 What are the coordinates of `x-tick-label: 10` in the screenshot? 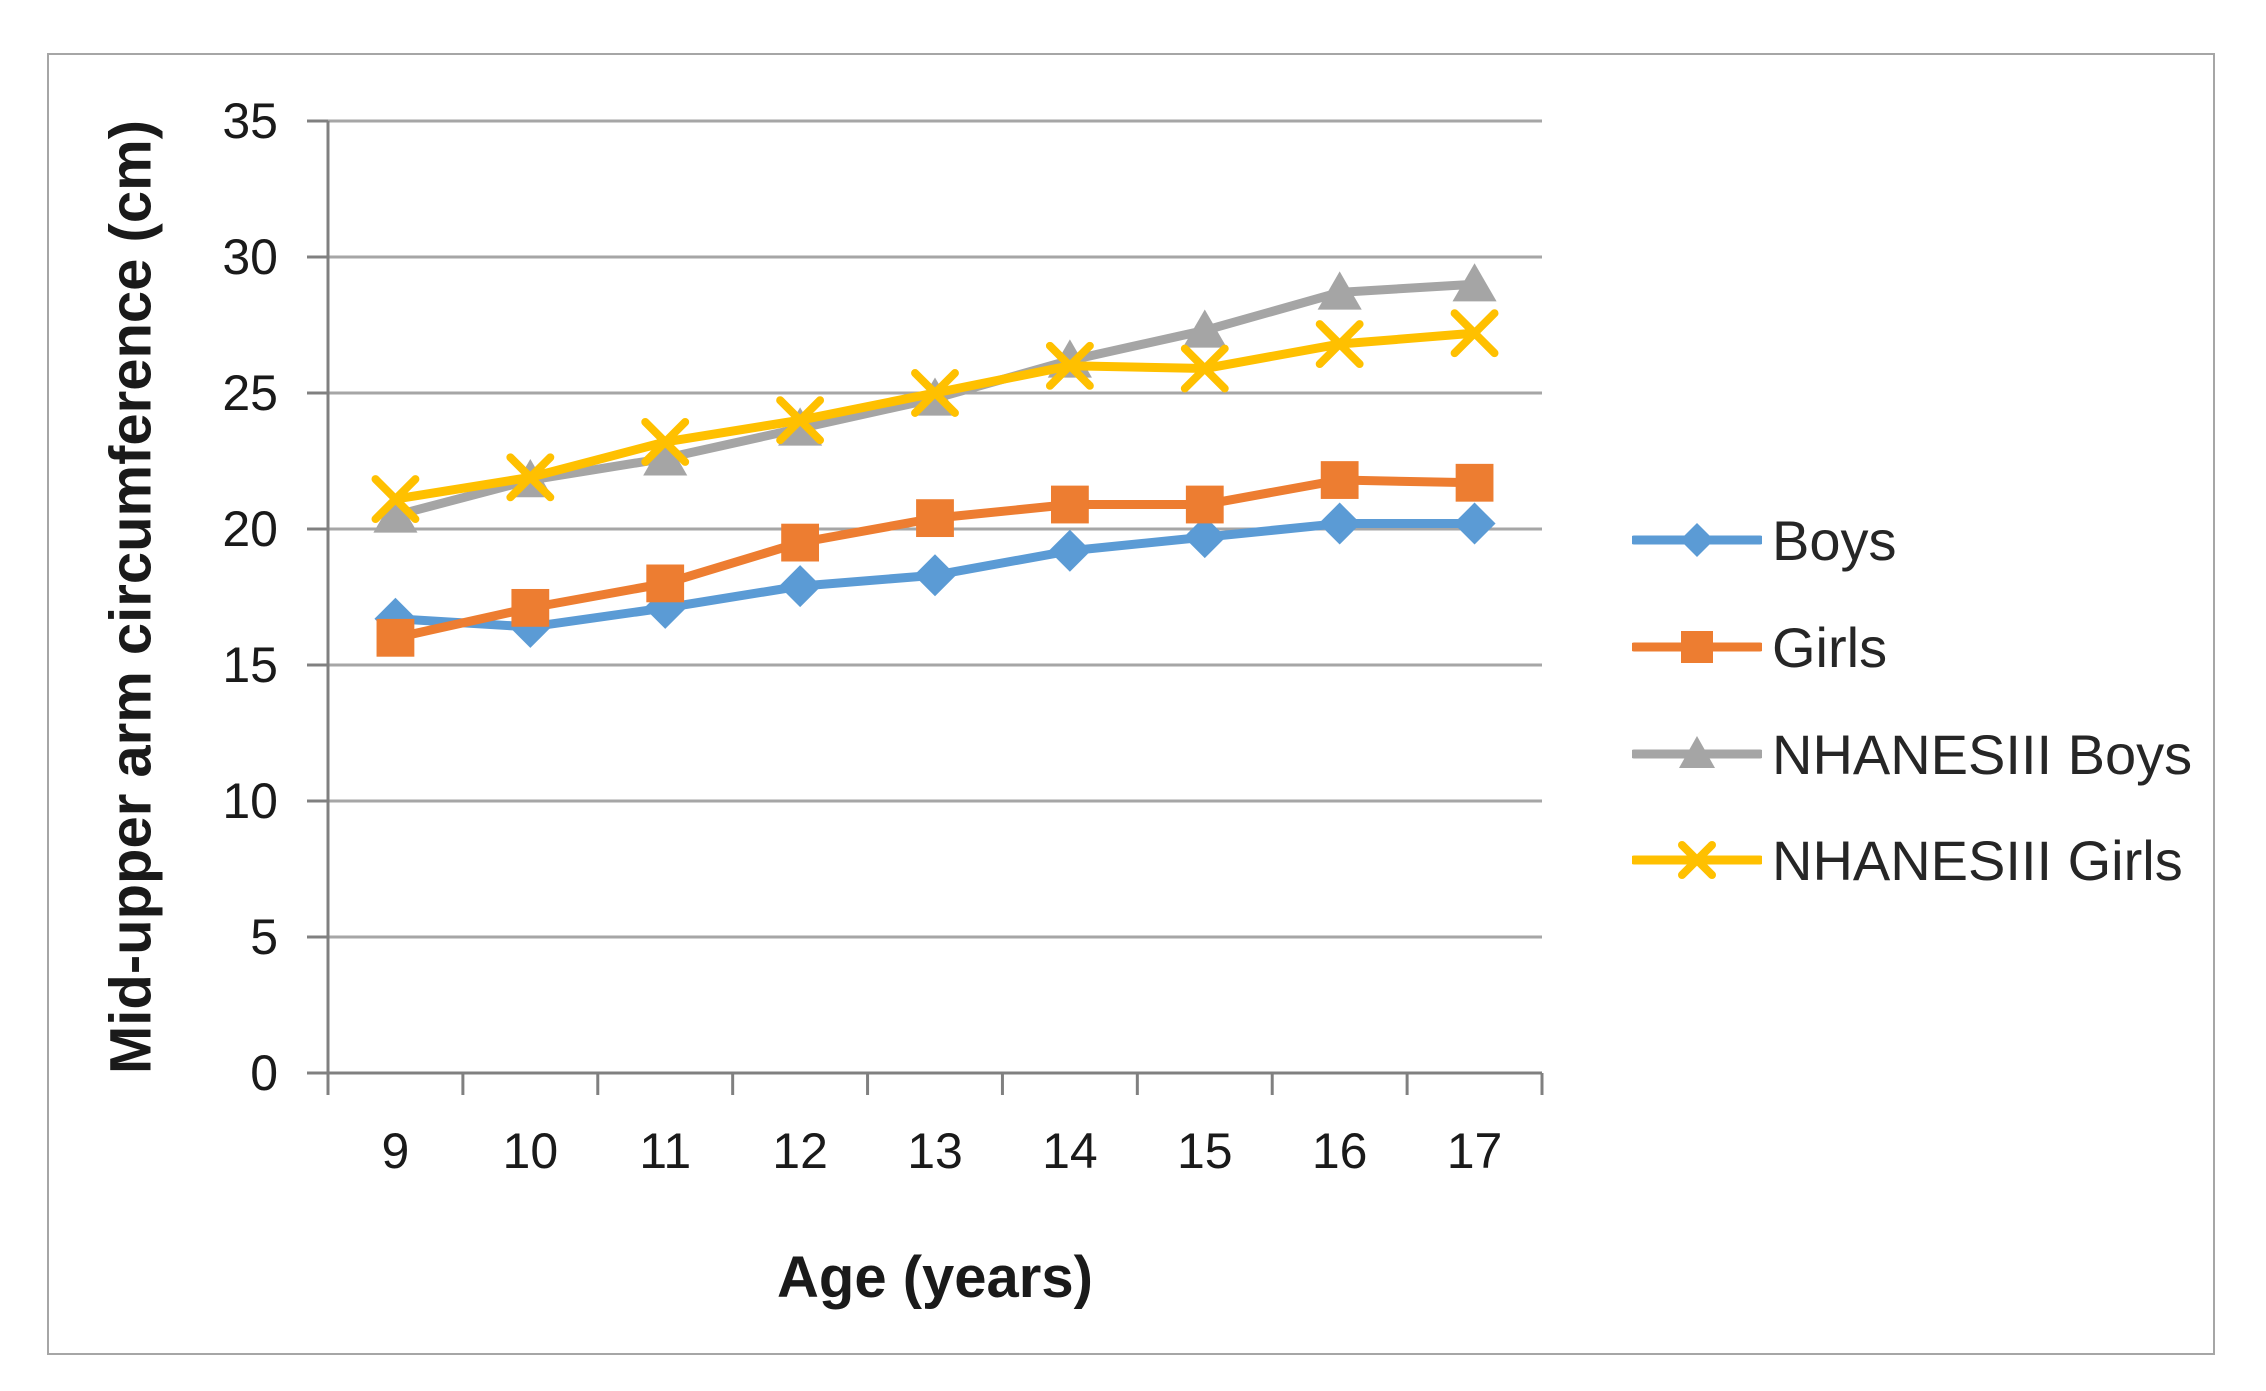 It's located at (531, 1151).